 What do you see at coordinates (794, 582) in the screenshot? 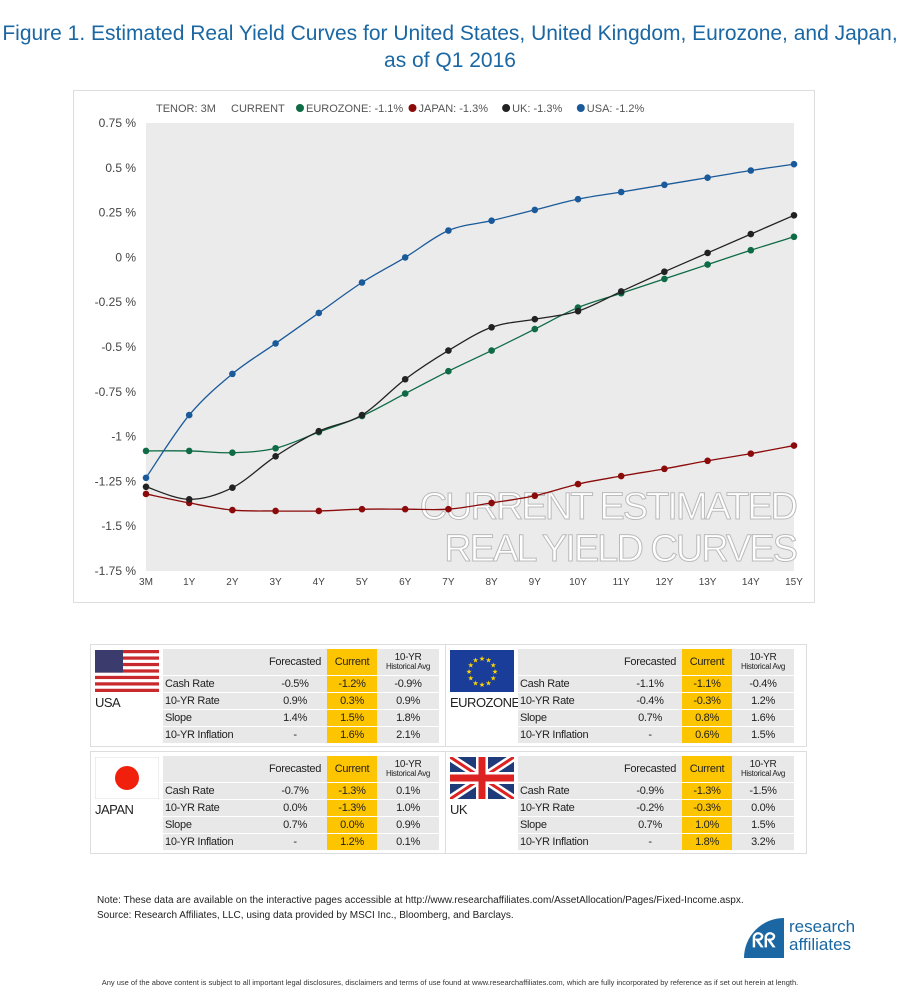
I see `x-tick-label: 15Y` at bounding box center [794, 582].